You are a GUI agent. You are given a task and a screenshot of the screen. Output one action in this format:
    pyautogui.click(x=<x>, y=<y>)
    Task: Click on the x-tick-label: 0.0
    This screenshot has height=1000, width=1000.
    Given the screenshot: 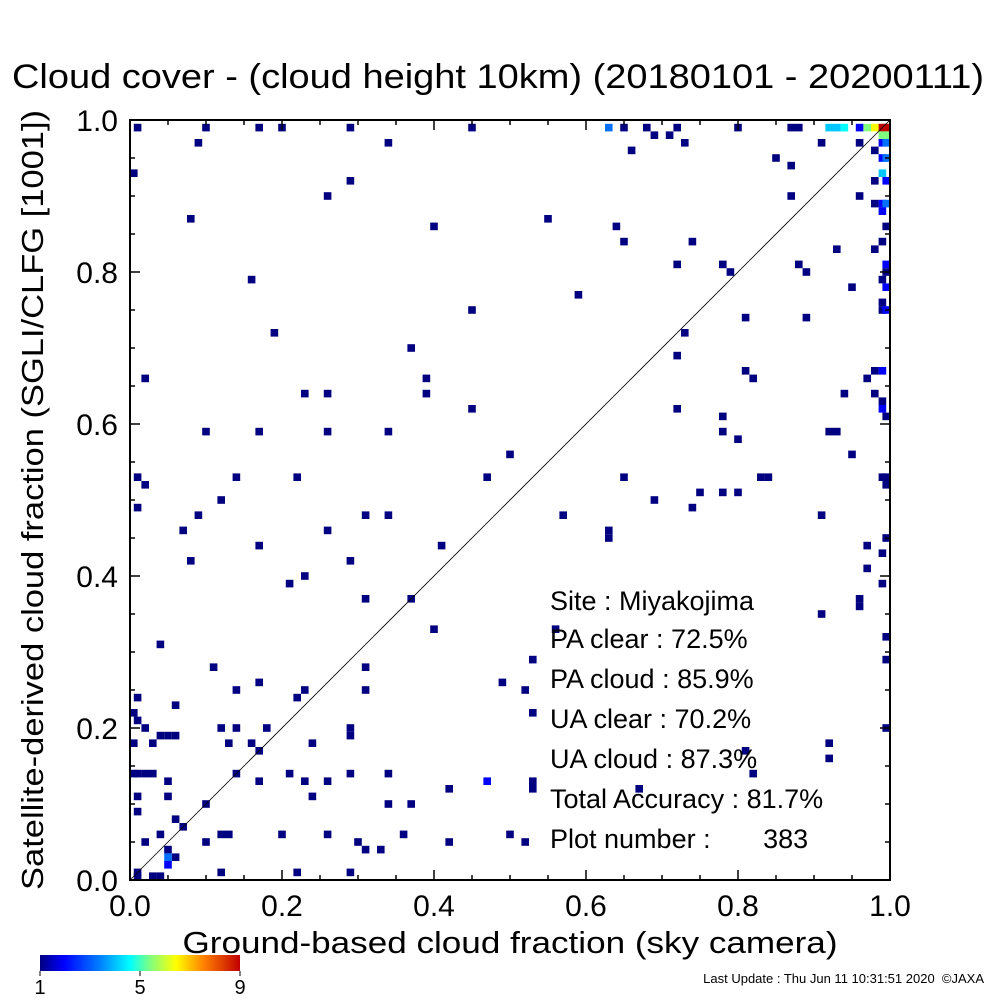 What is the action you would take?
    pyautogui.click(x=130, y=906)
    